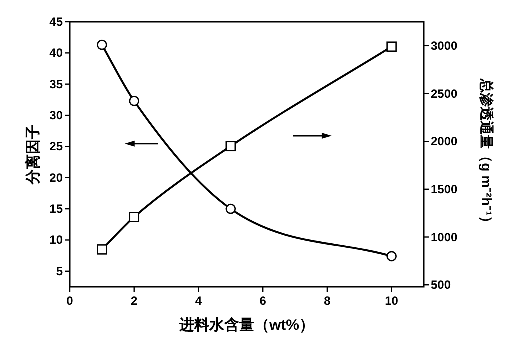 The image size is (513, 343). Describe the element at coordinates (444, 189) in the screenshot. I see `y2-tick-label: 1500` at that location.